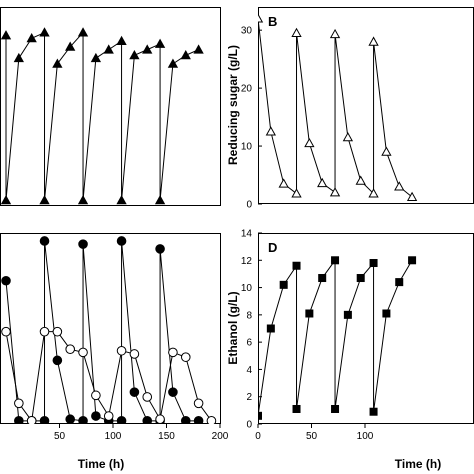  What do you see at coordinates (247, 234) in the screenshot?
I see `y-tick-label: 14` at bounding box center [247, 234].